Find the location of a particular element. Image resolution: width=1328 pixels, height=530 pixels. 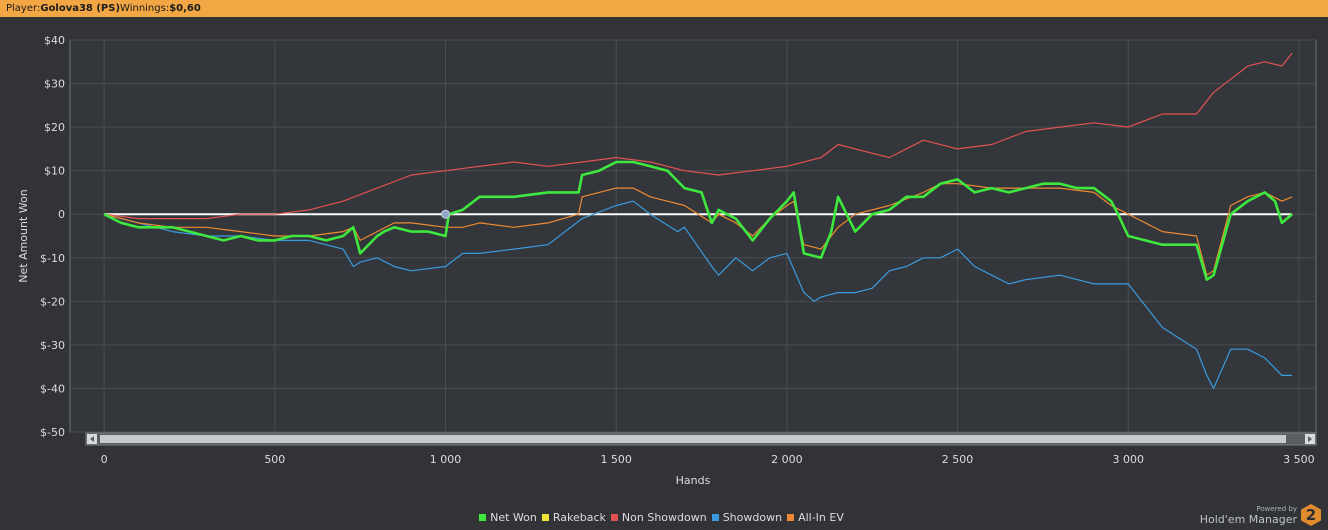

y-tick-label: $-30 is located at coordinates (52, 345).